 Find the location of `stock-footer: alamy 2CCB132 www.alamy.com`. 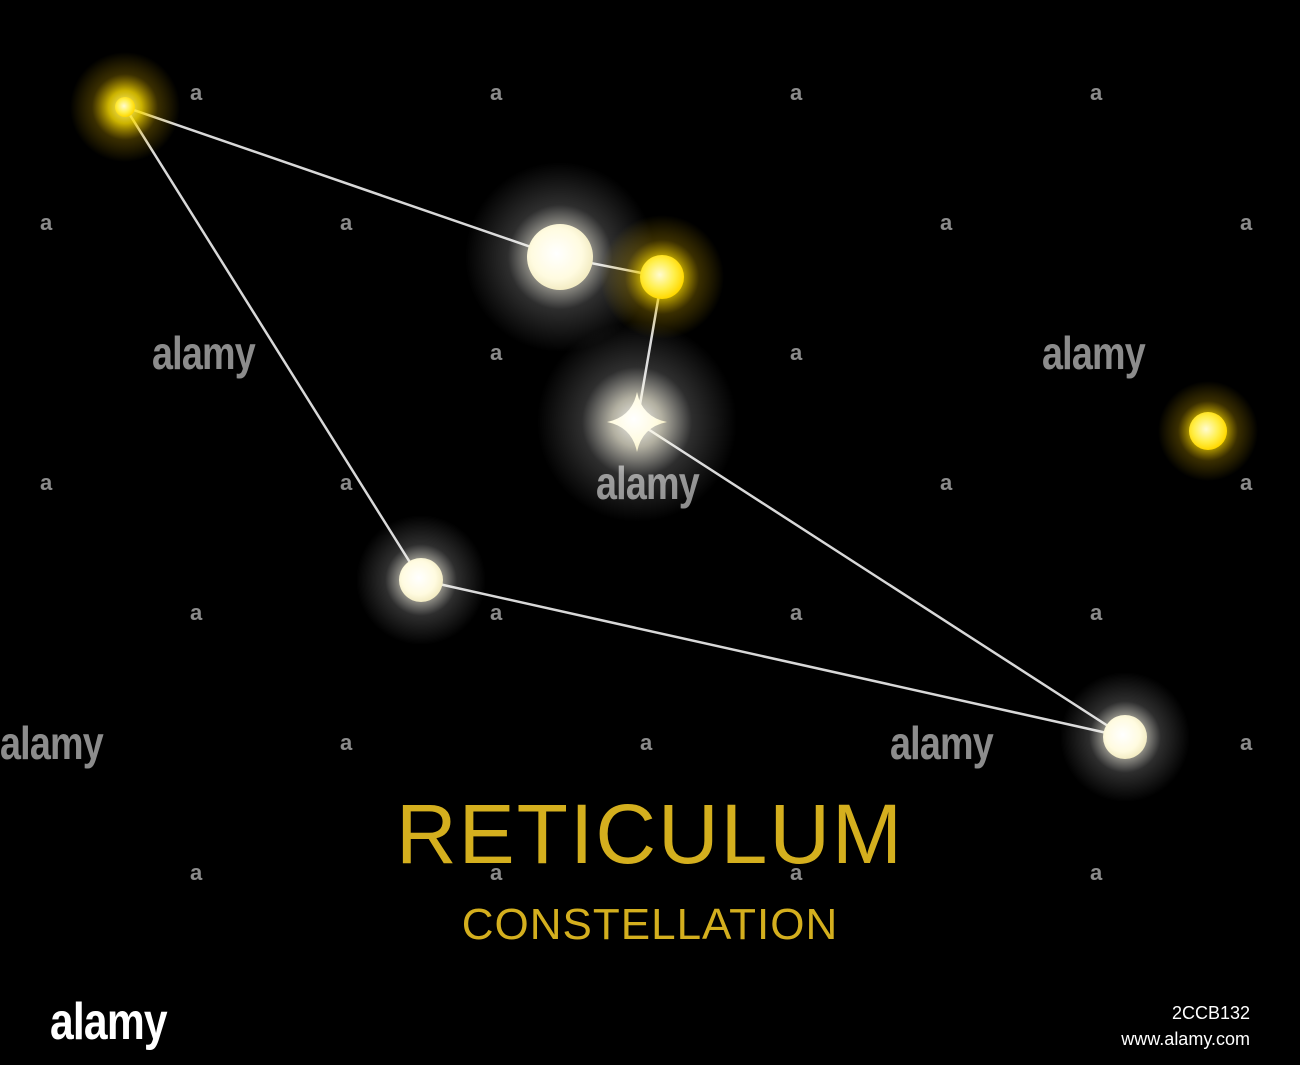

stock-footer: alamy 2CCB132 www.alamy.com is located at coordinates (650, 1027).